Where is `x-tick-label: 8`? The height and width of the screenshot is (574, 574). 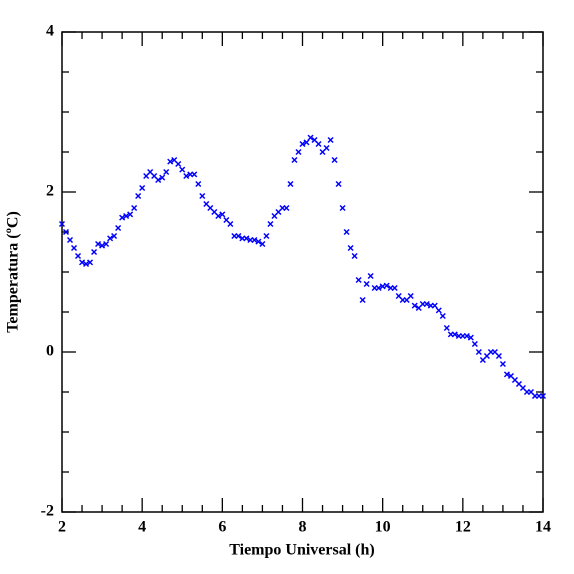 x-tick-label: 8 is located at coordinates (303, 527).